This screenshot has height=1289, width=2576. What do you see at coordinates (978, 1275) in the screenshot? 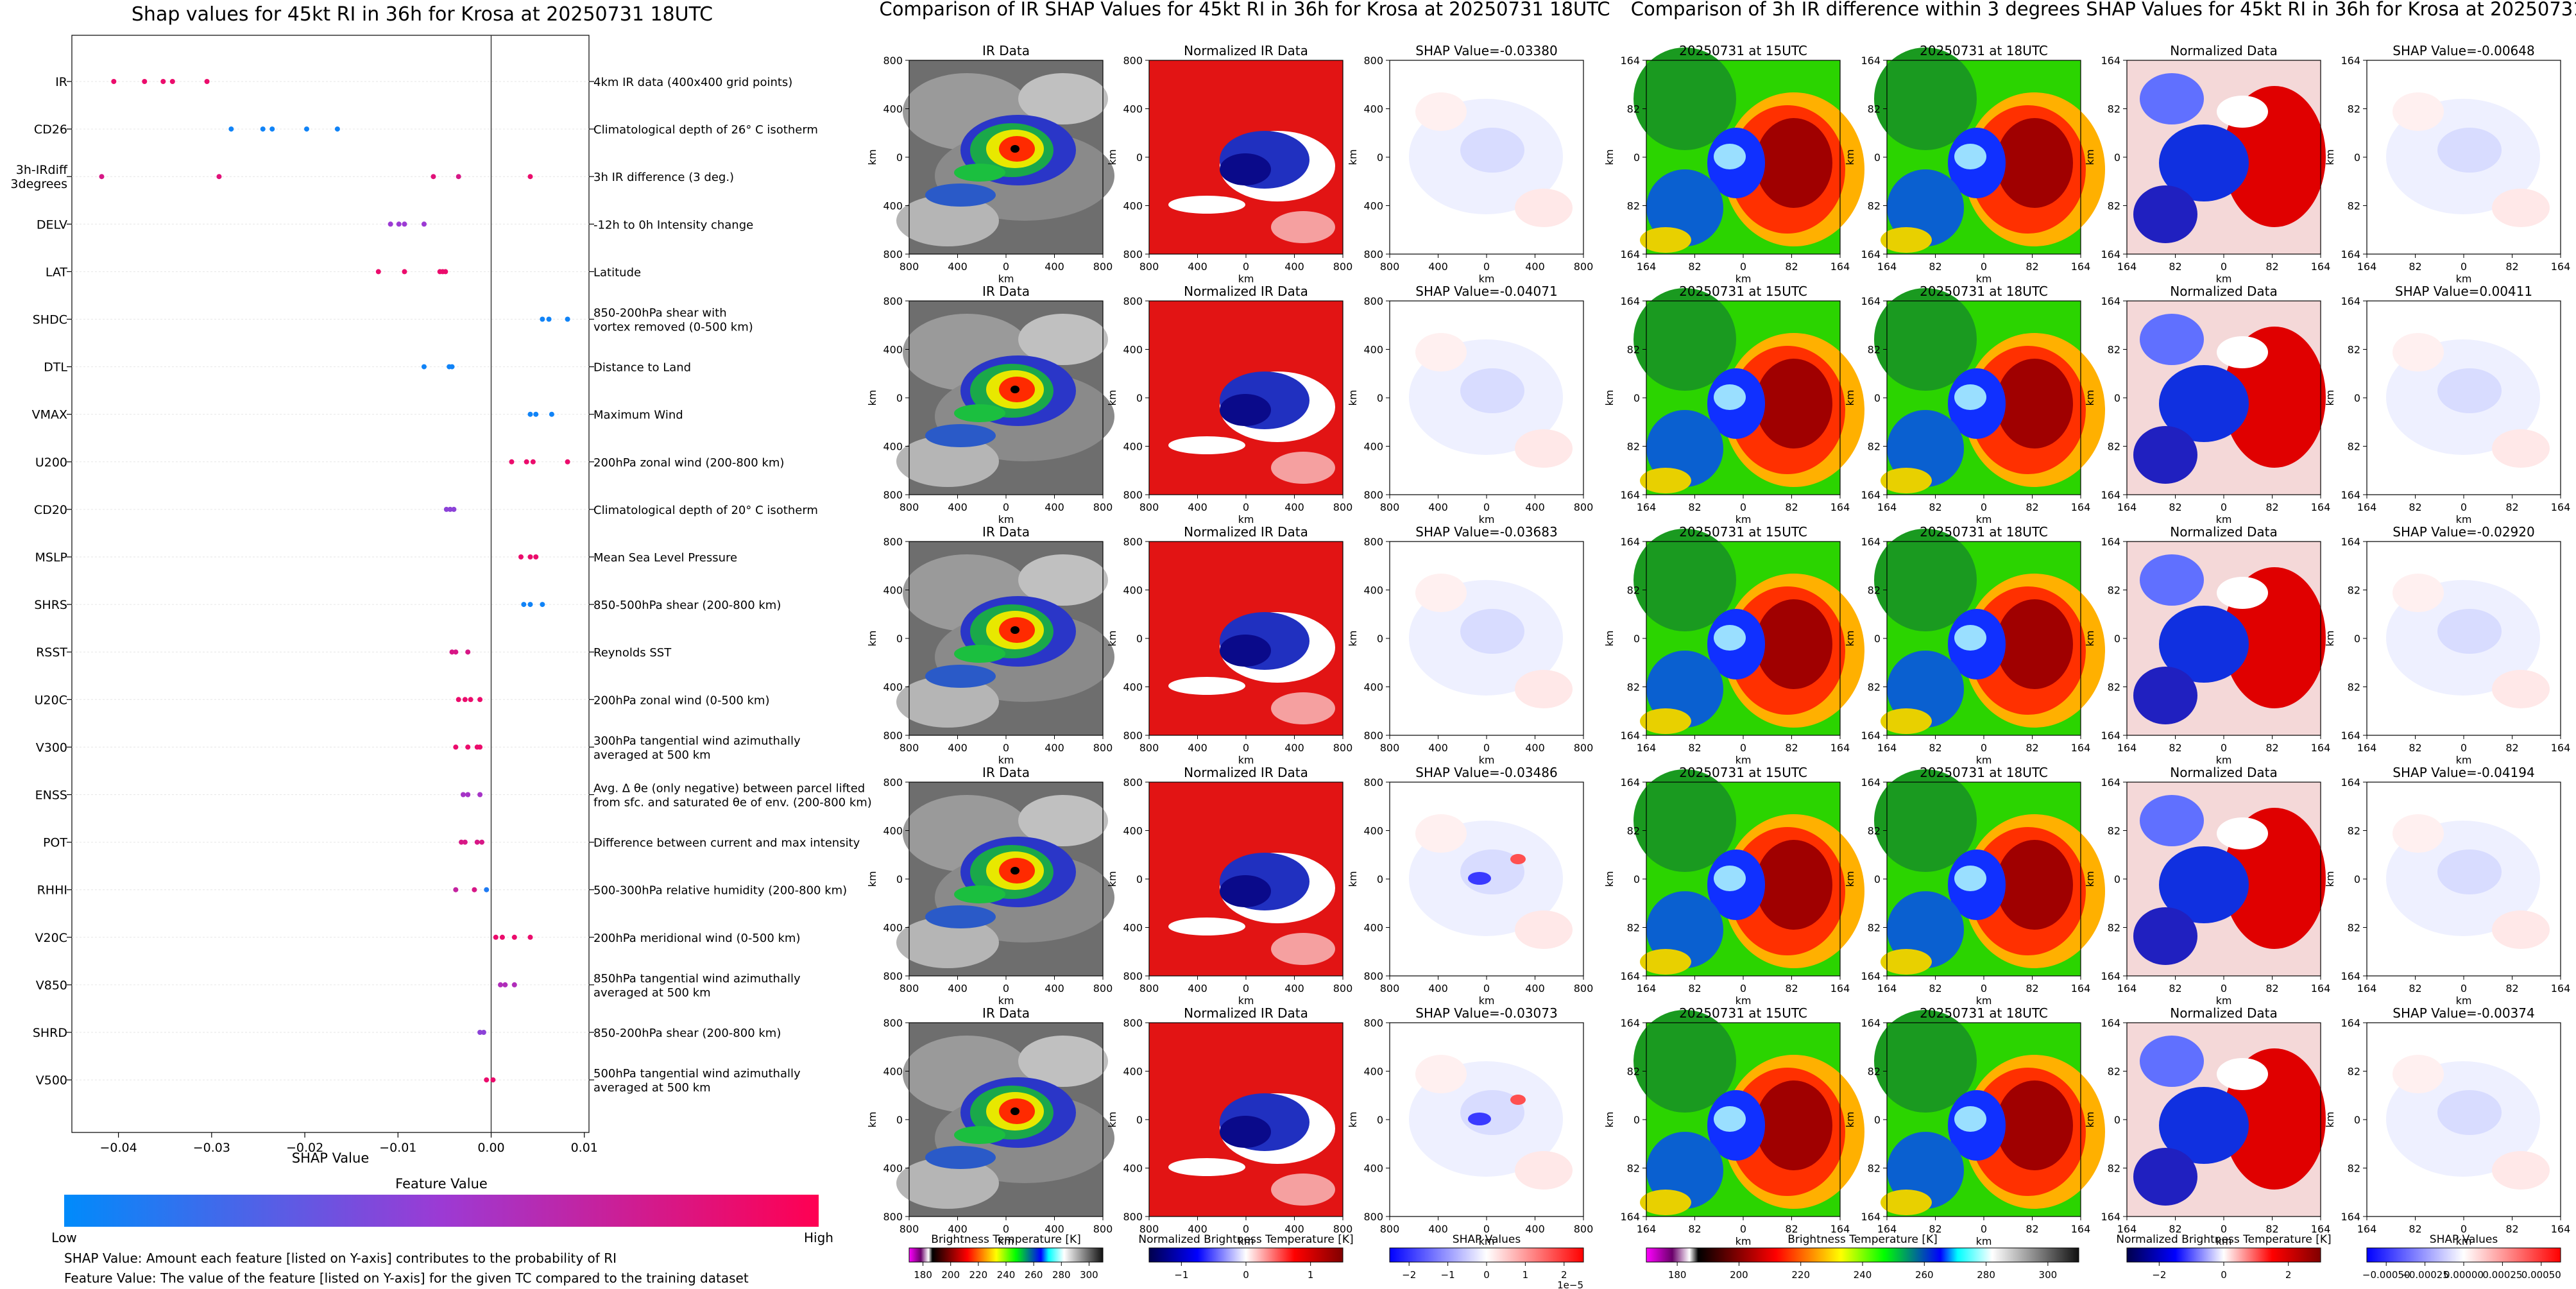
I see `colorbar-tick-label: 220` at bounding box center [978, 1275].